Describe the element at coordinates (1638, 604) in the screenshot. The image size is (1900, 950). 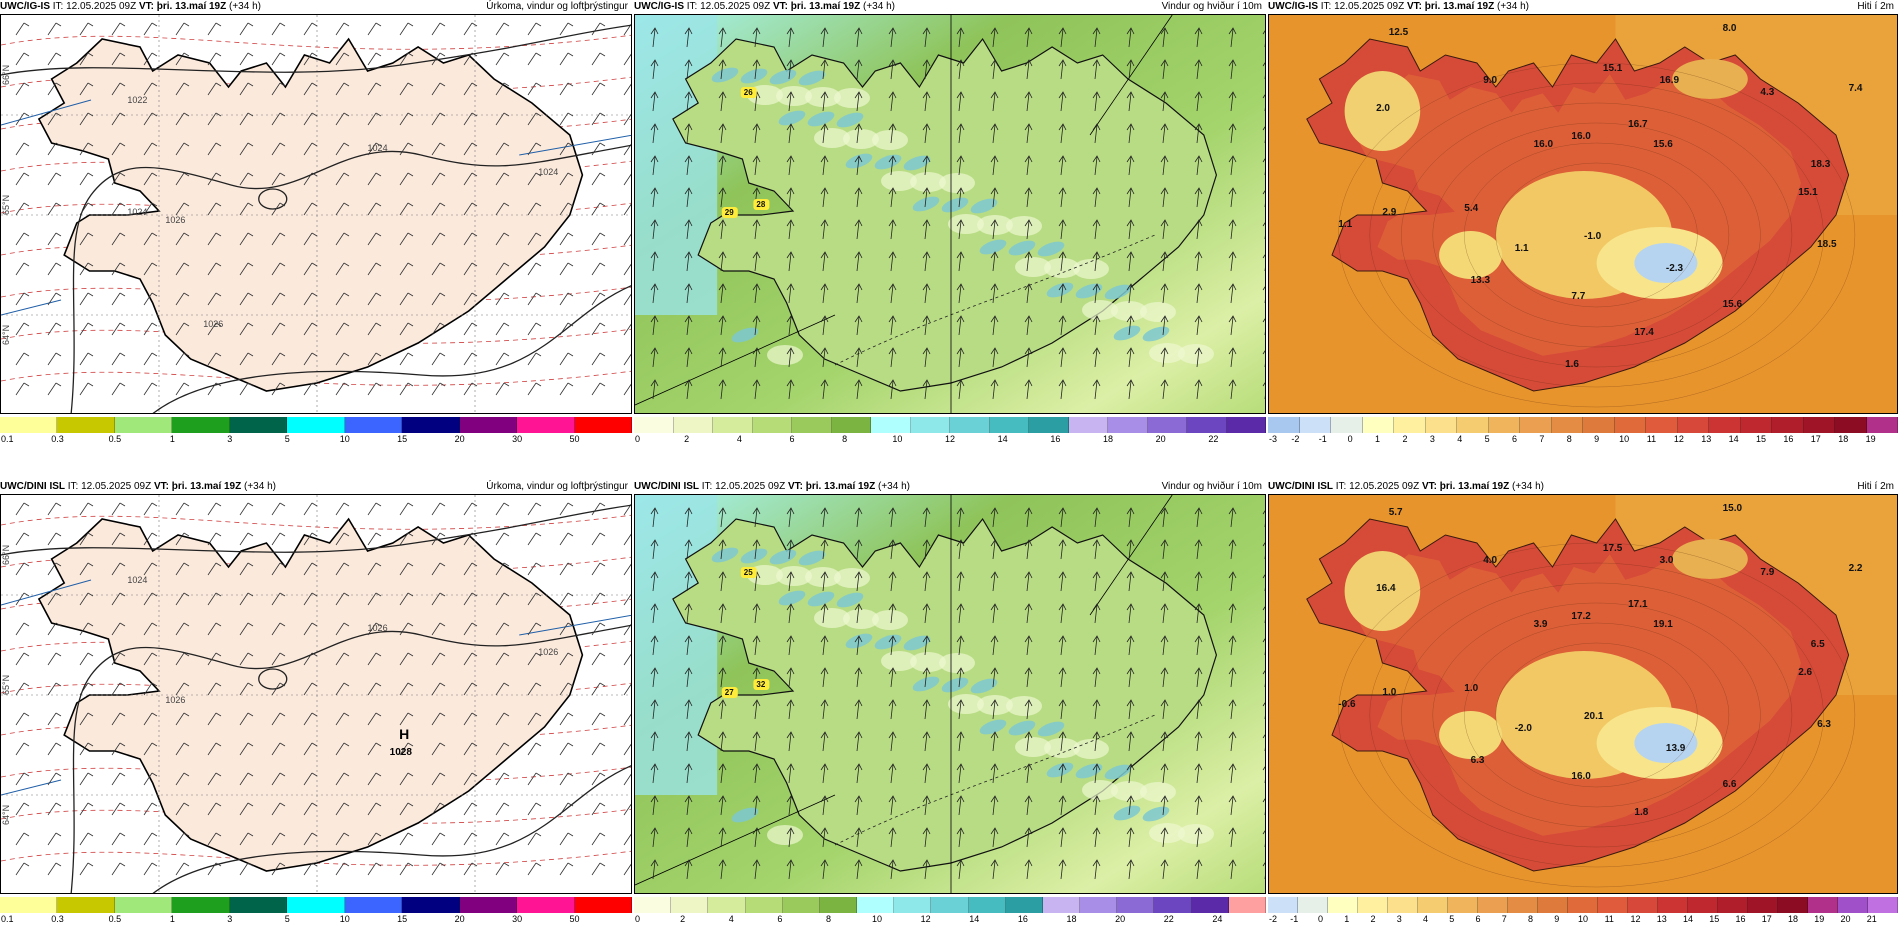
I see `temperature-label: 17.1` at that location.